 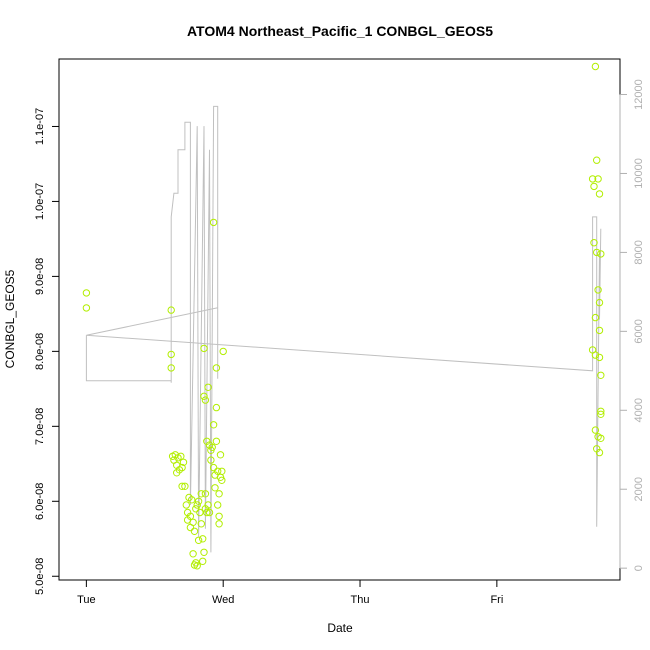 I want to click on x-axis: Tue Wed Thu Fri, so click(x=290, y=592).